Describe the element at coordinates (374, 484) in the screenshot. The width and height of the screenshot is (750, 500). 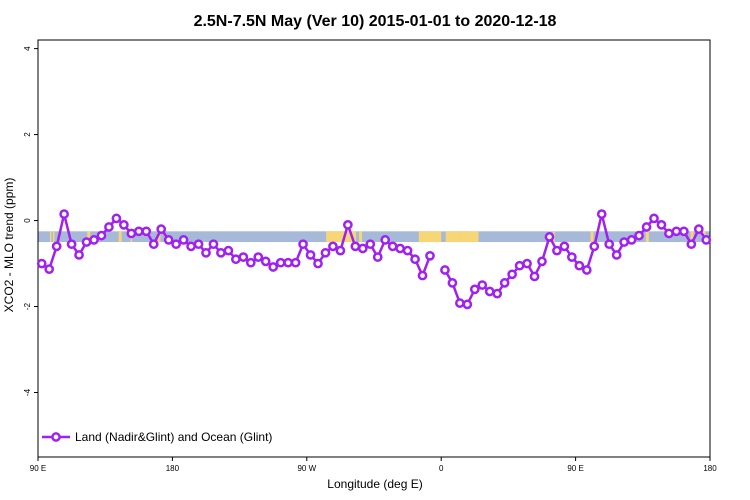
I see `x-axis-label: Longitude (deg E)` at that location.